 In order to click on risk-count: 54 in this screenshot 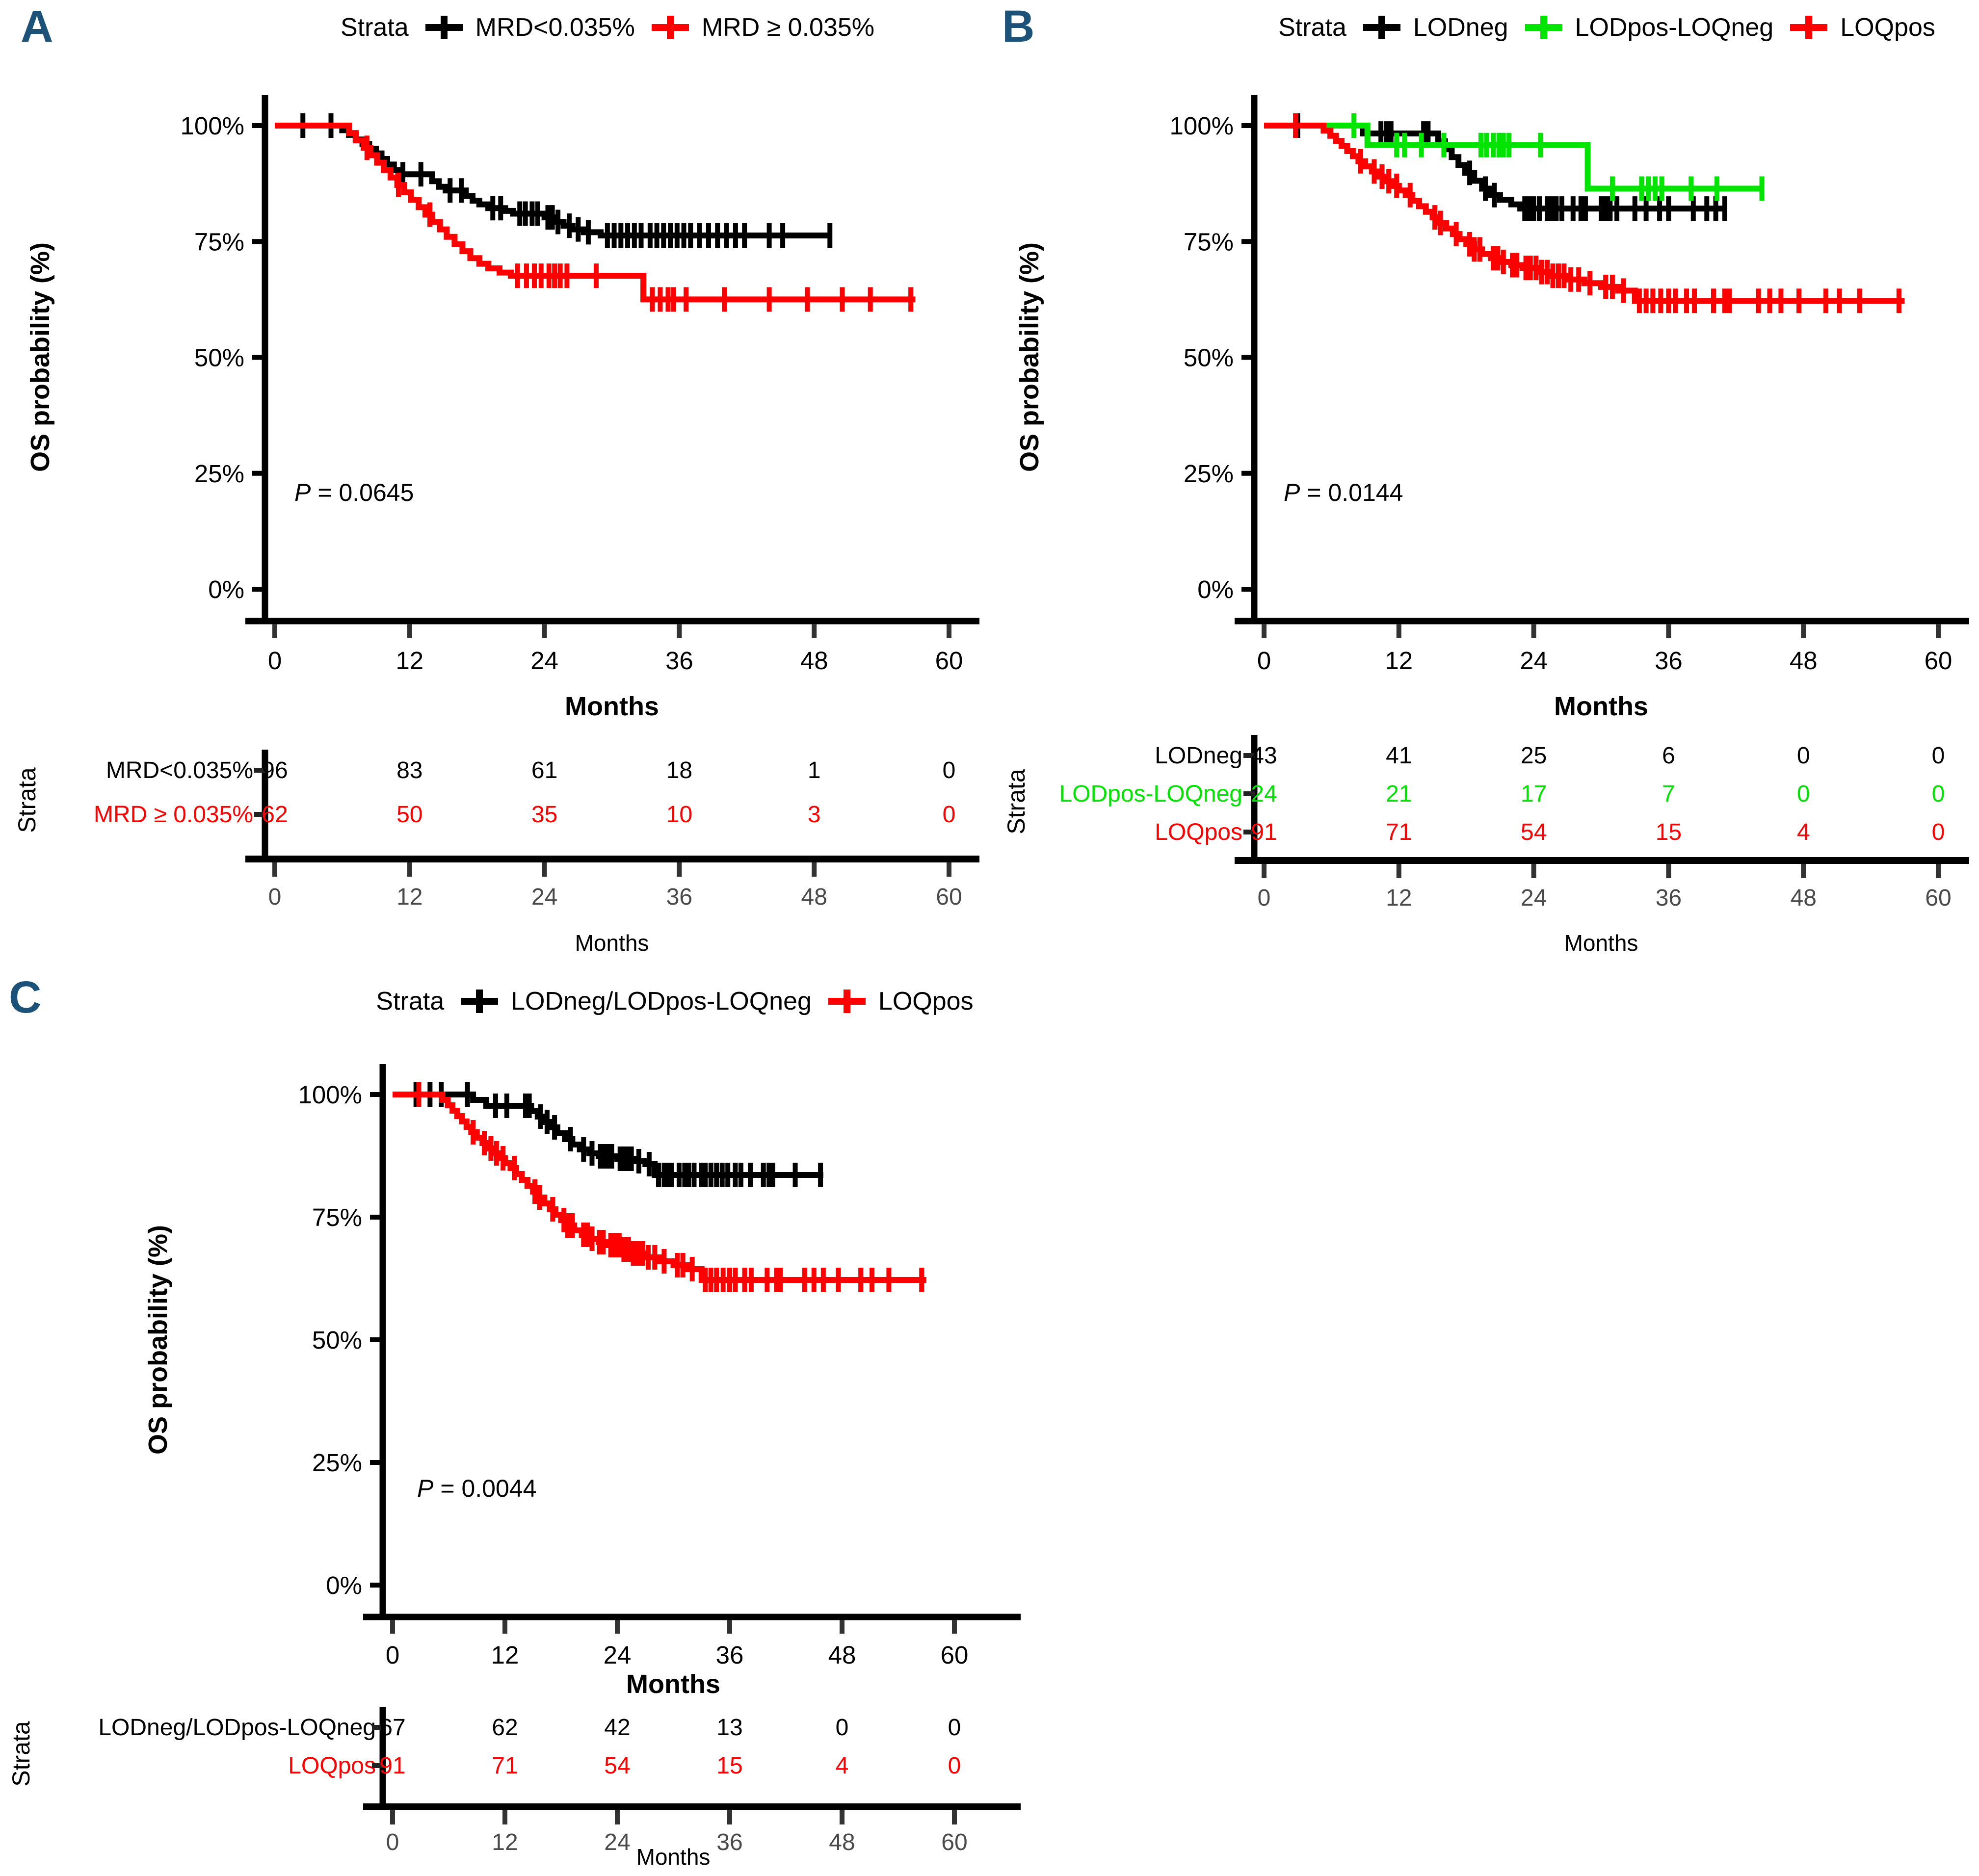, I will do `click(617, 1766)`.